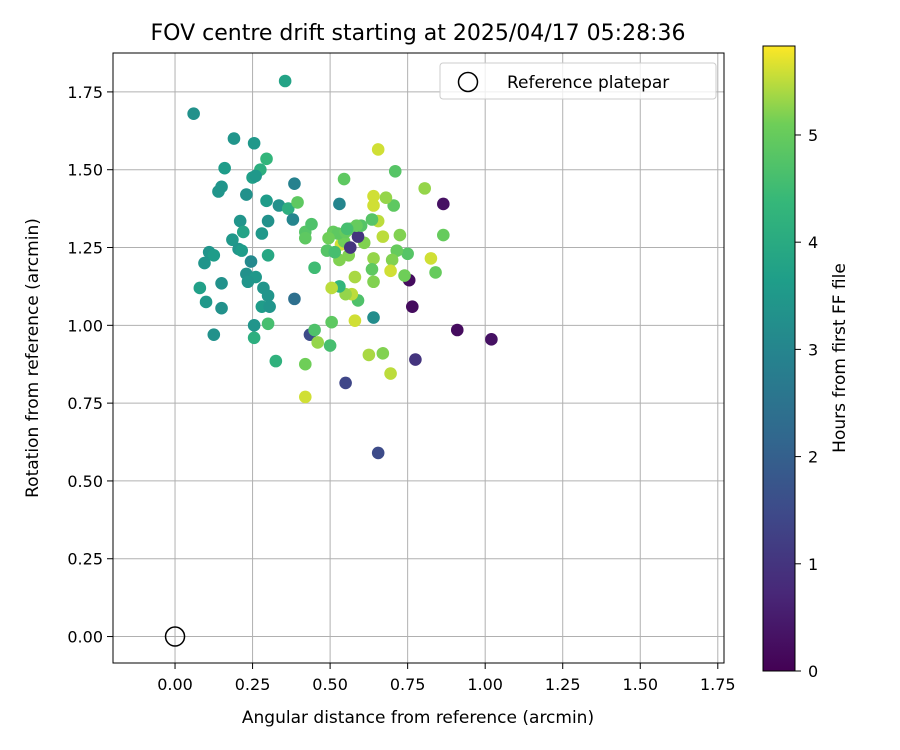  I want to click on x-axis-label: Angular distance from reference (arcmin), so click(418, 718).